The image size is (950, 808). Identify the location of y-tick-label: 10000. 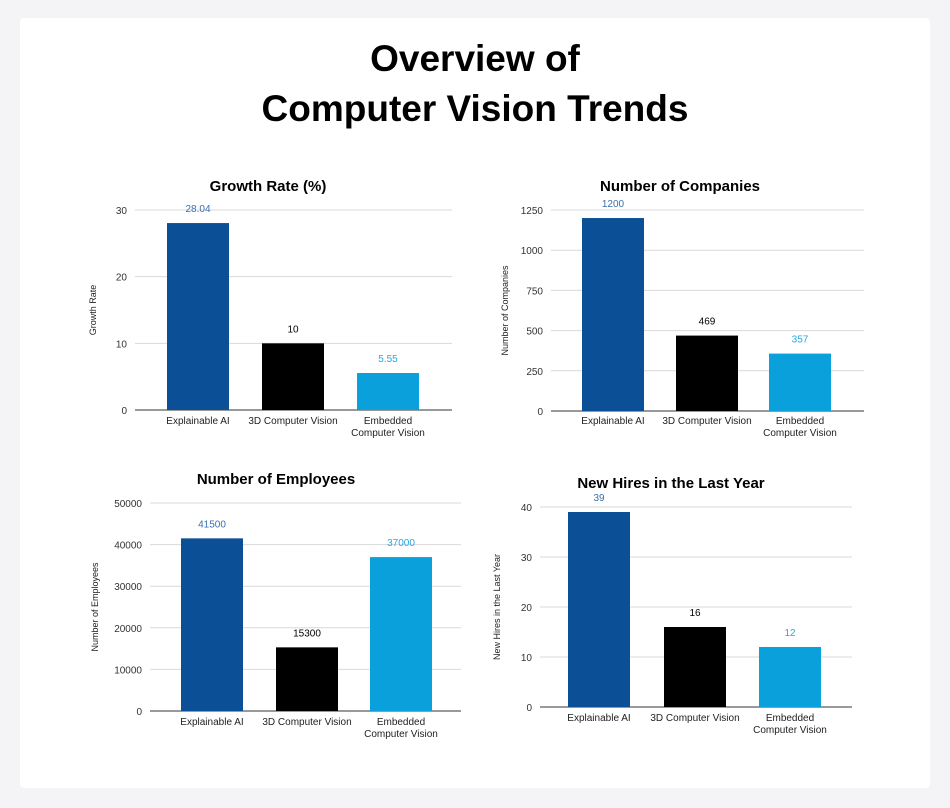
(128, 670).